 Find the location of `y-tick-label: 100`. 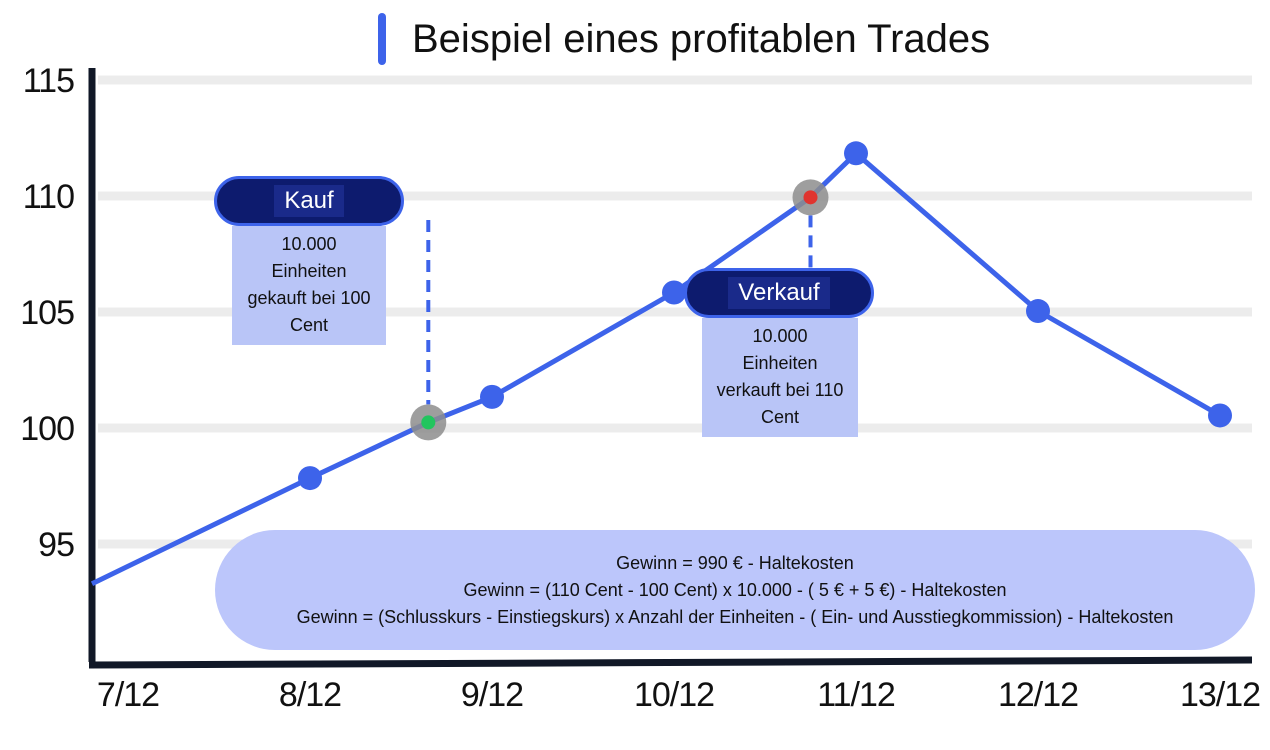

y-tick-label: 100 is located at coordinates (47, 429).